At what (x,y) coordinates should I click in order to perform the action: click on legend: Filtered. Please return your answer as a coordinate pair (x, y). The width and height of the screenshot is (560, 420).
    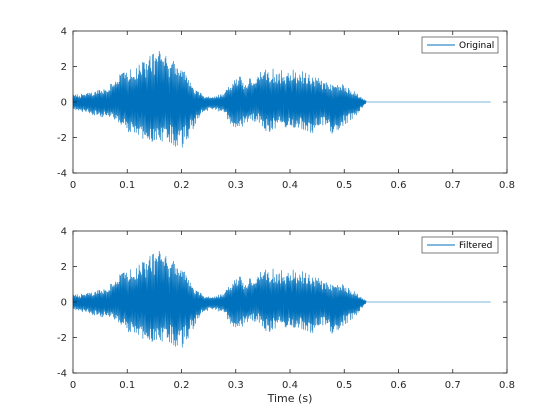
    Looking at the image, I should click on (460, 245).